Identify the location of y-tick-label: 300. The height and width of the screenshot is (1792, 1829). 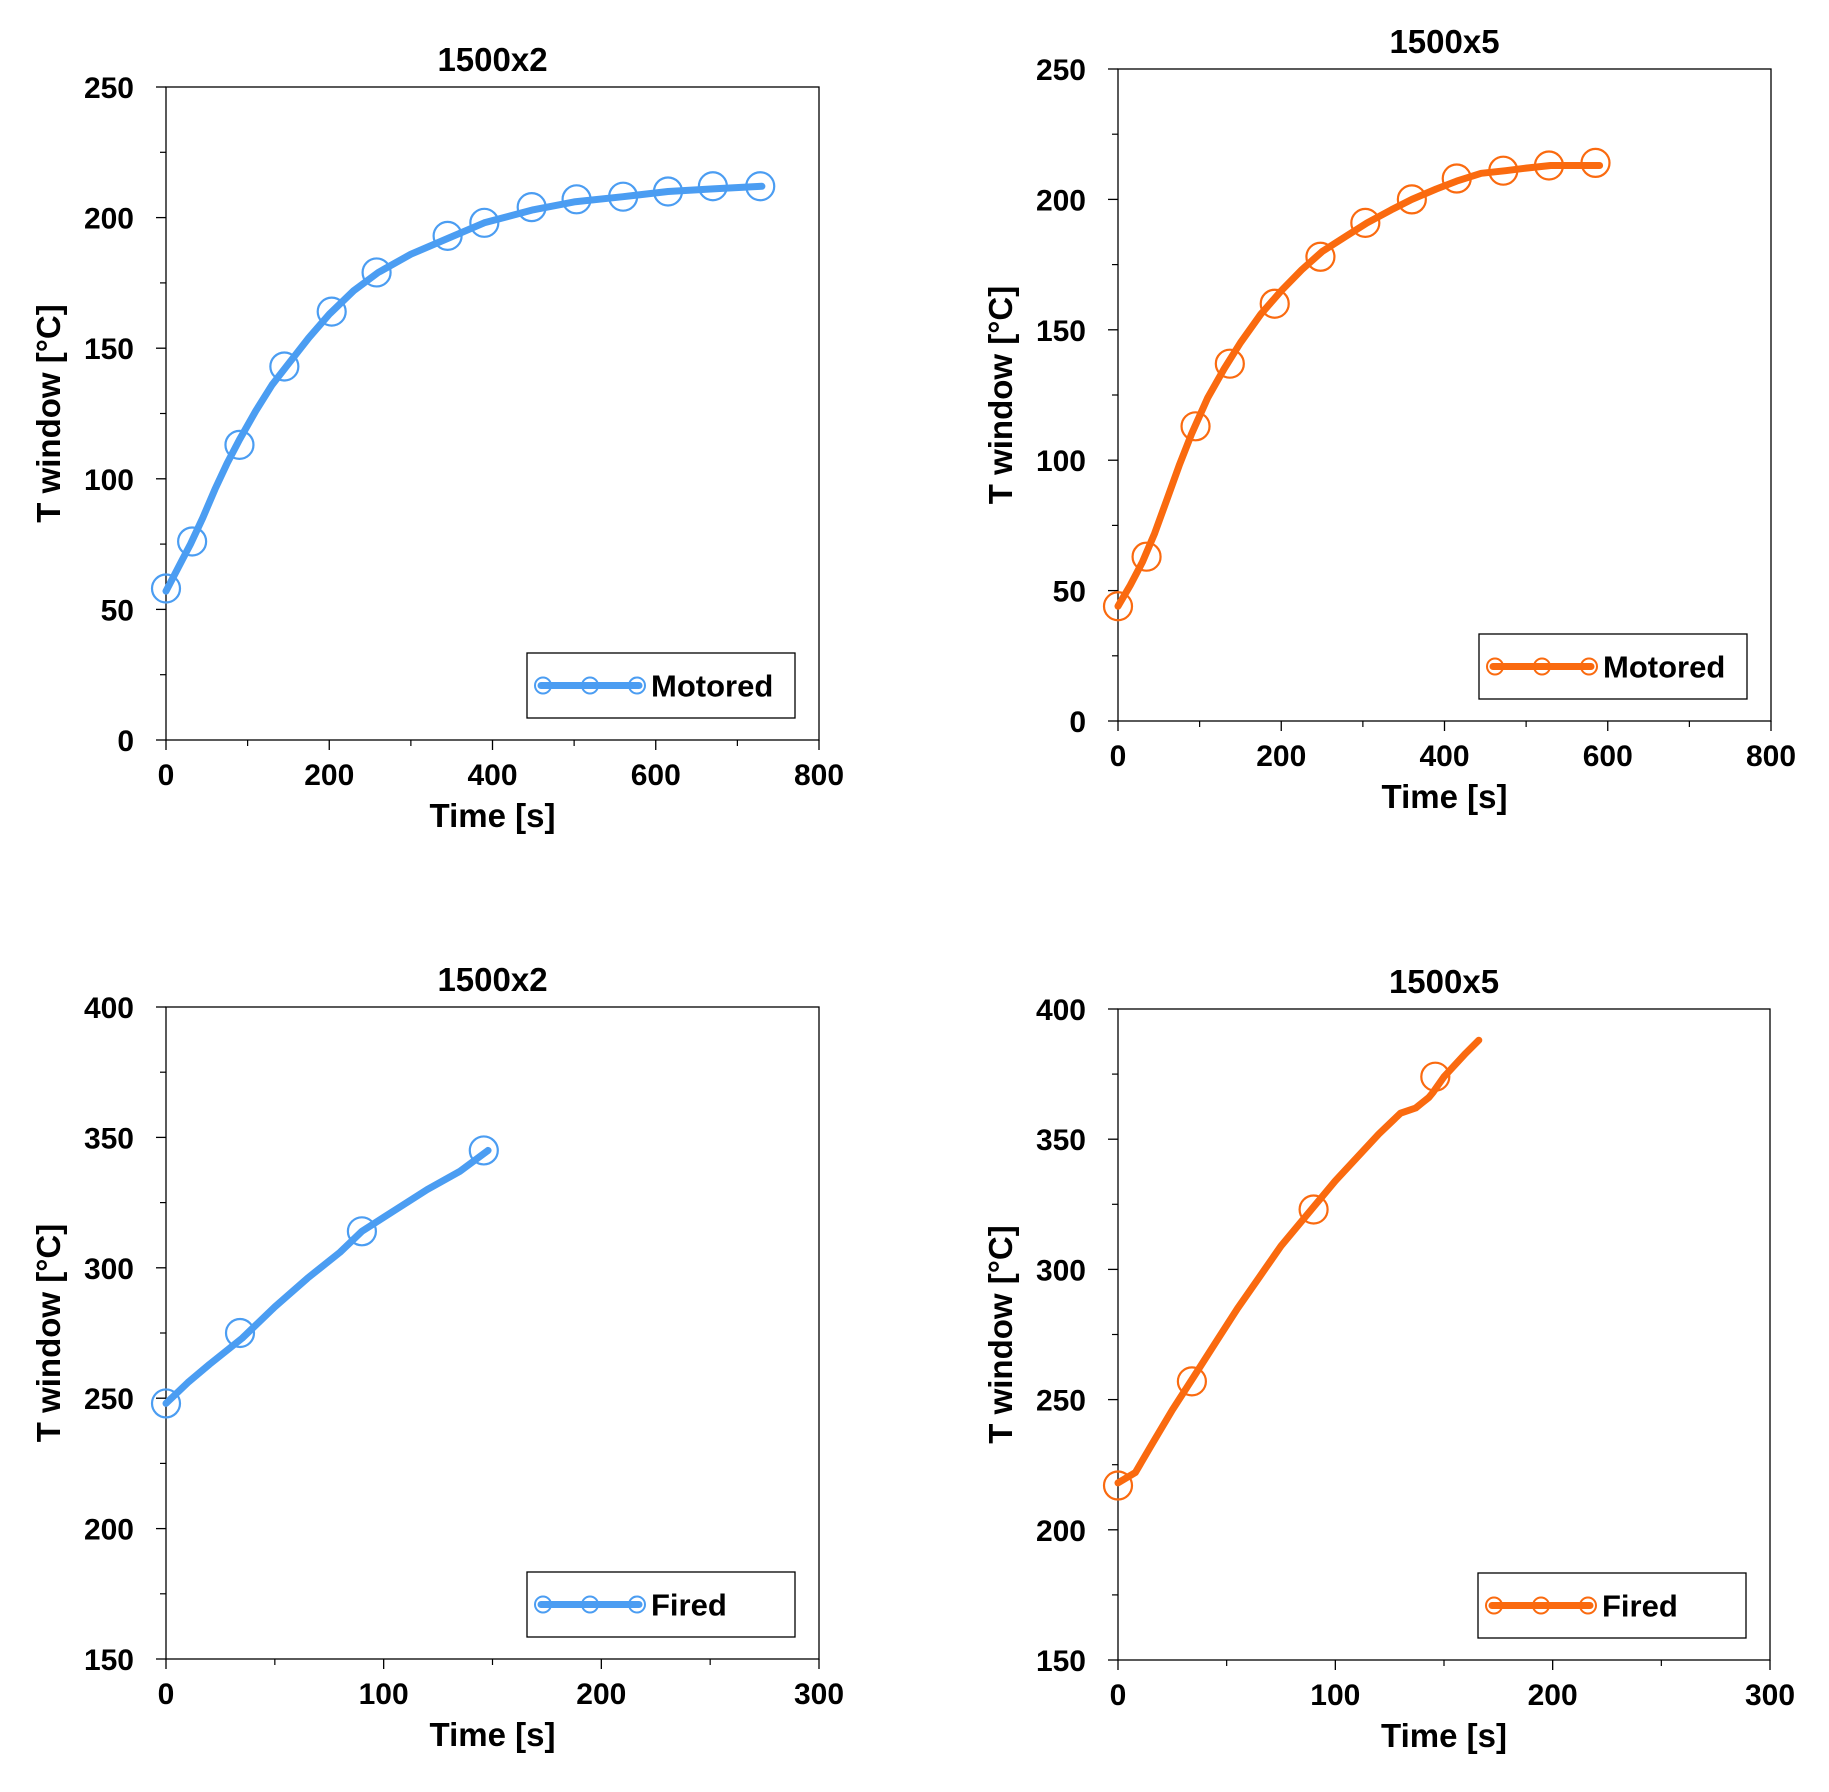
(1061, 1270).